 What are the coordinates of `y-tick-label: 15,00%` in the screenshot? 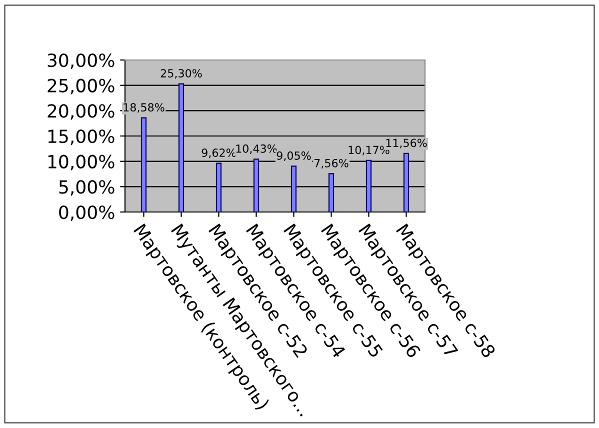 It's located at (81, 137).